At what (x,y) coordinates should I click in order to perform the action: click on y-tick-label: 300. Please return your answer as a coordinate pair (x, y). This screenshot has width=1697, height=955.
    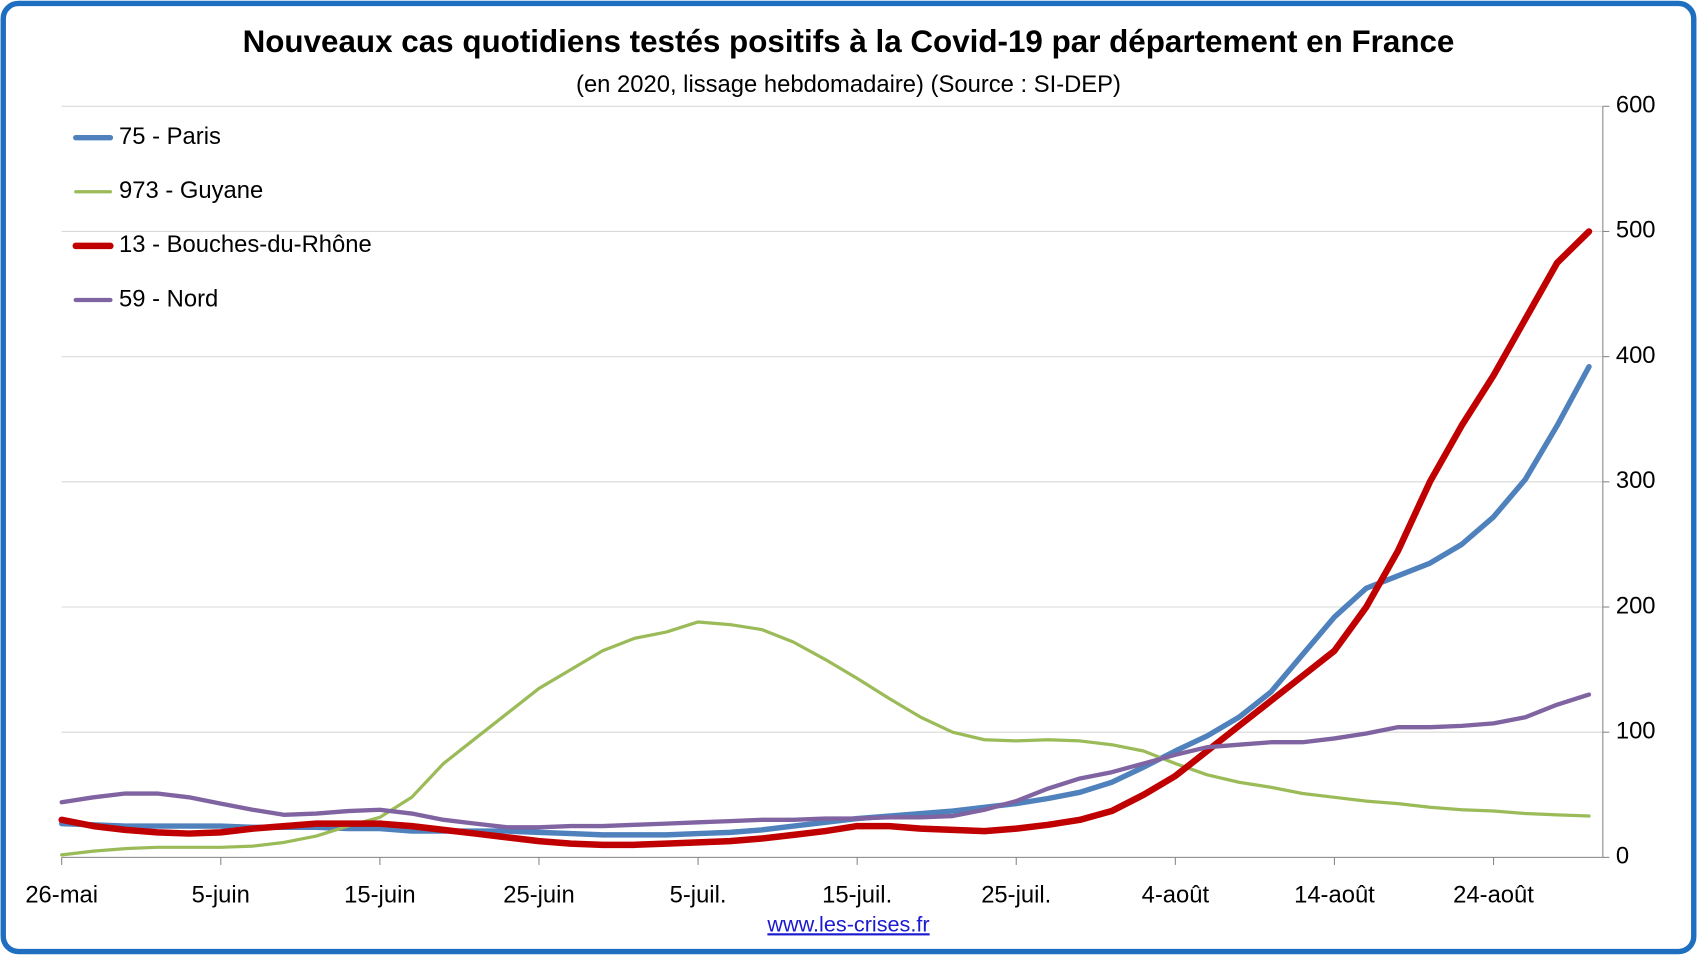
    Looking at the image, I should click on (1636, 480).